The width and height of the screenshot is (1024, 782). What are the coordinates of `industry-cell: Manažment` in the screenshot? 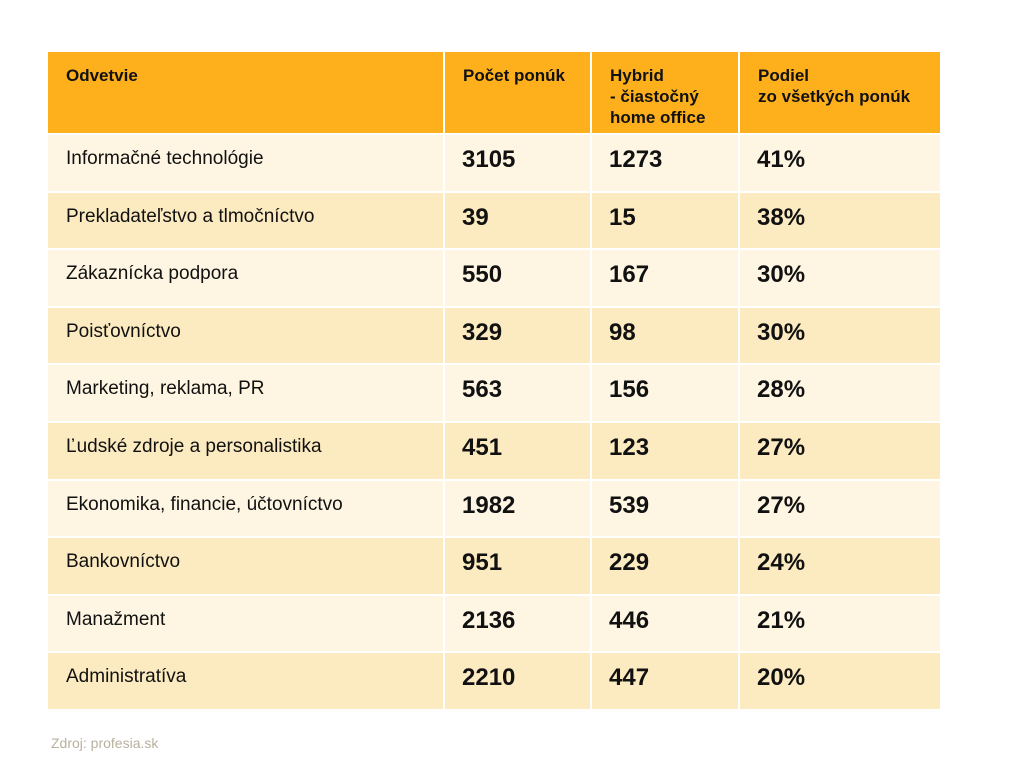 It's located at (245, 623).